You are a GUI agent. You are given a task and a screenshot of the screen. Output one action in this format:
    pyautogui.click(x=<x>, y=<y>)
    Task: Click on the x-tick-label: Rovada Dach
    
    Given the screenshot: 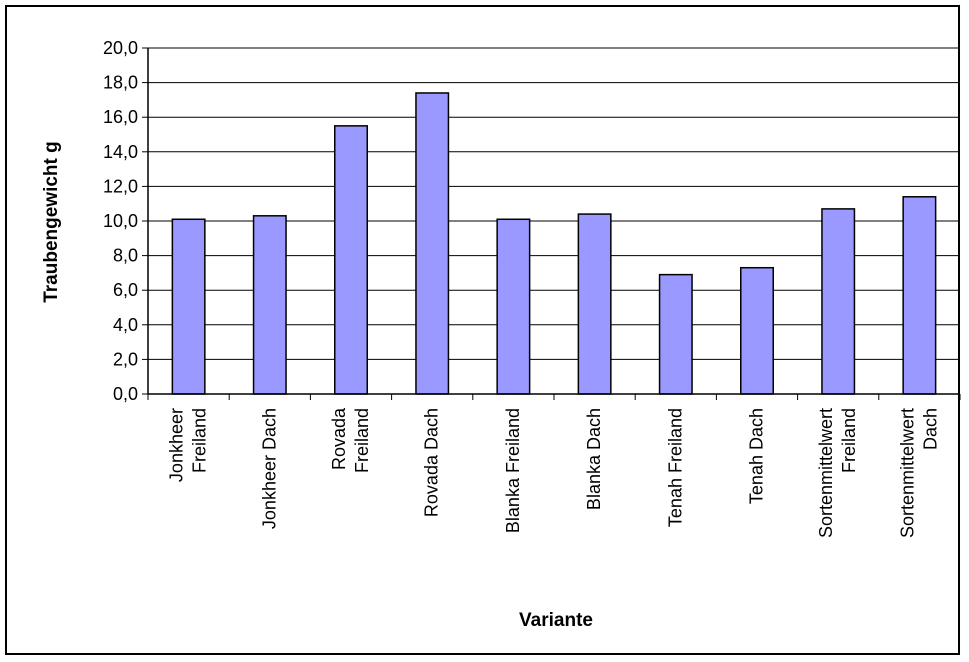 What is the action you would take?
    pyautogui.click(x=432, y=462)
    